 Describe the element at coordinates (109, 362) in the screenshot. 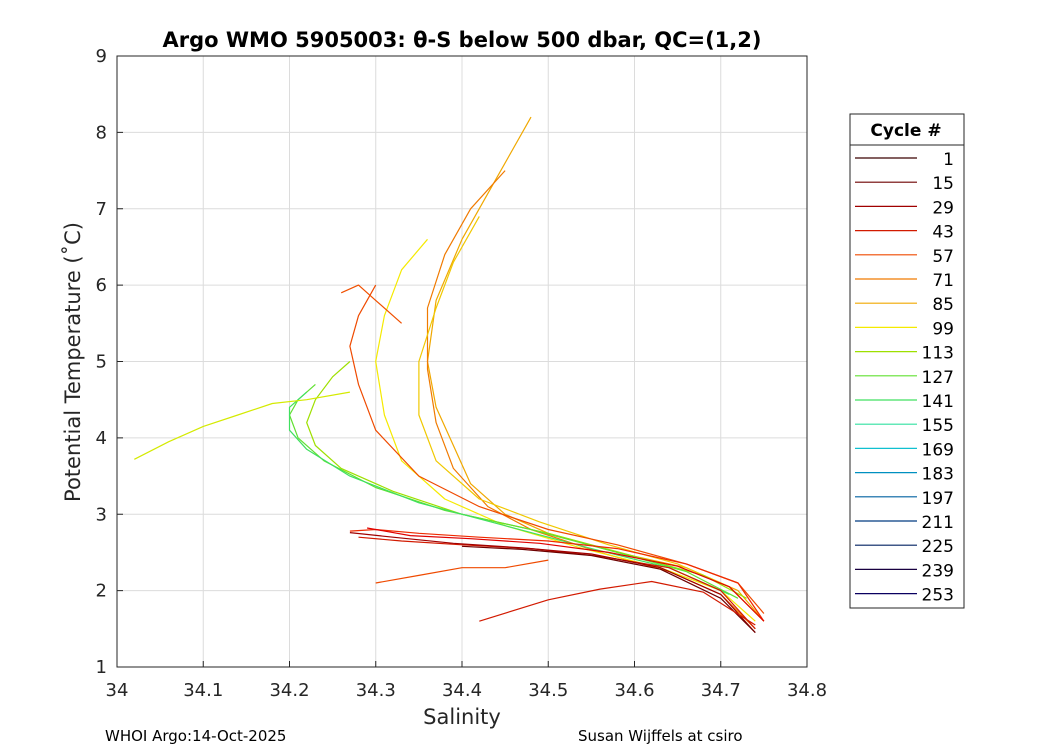

I see `y-axis-ticks: 1 2 3 4 5 6 7 8 9` at that location.